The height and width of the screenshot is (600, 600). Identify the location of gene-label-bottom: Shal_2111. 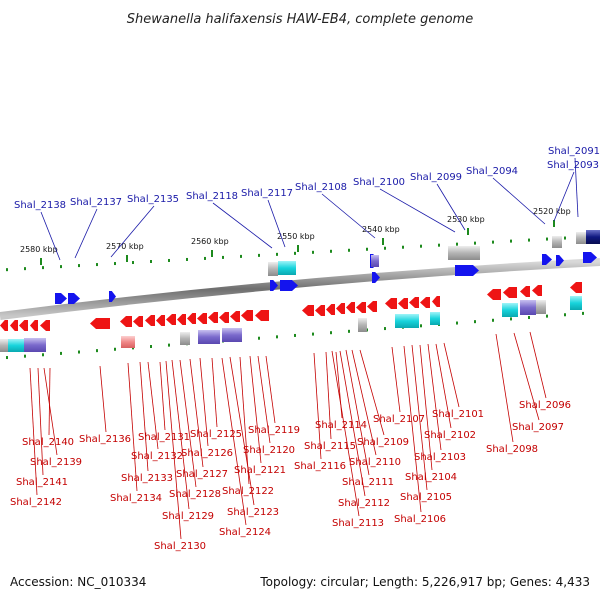
(368, 482).